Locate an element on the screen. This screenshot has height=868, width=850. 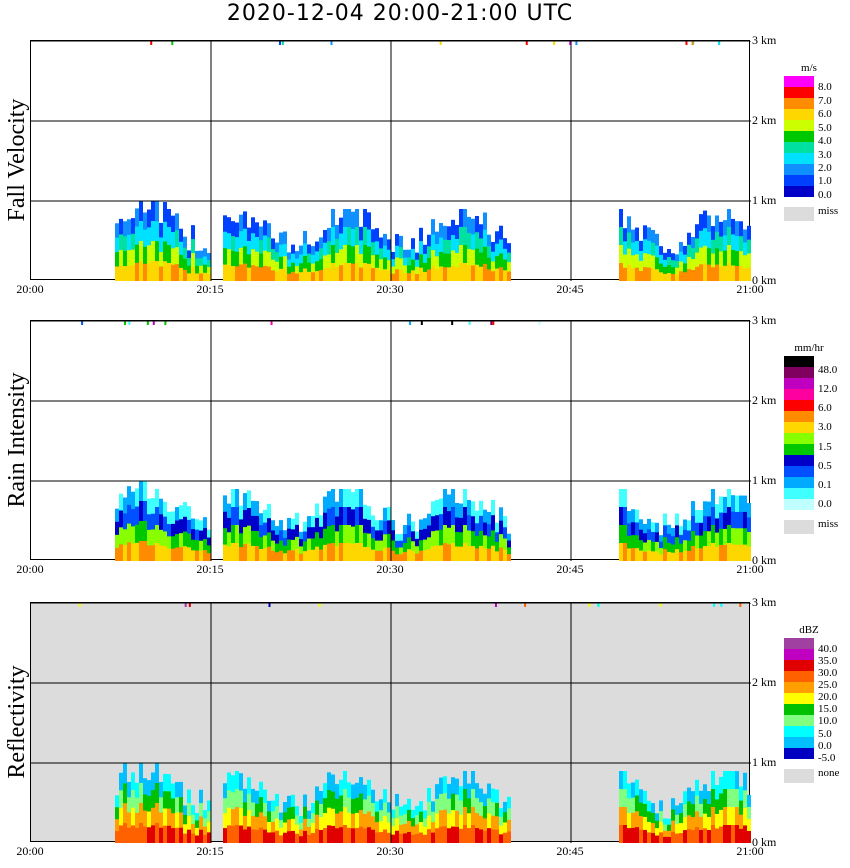
y-tick-label: 3 km is located at coordinates (764, 602).